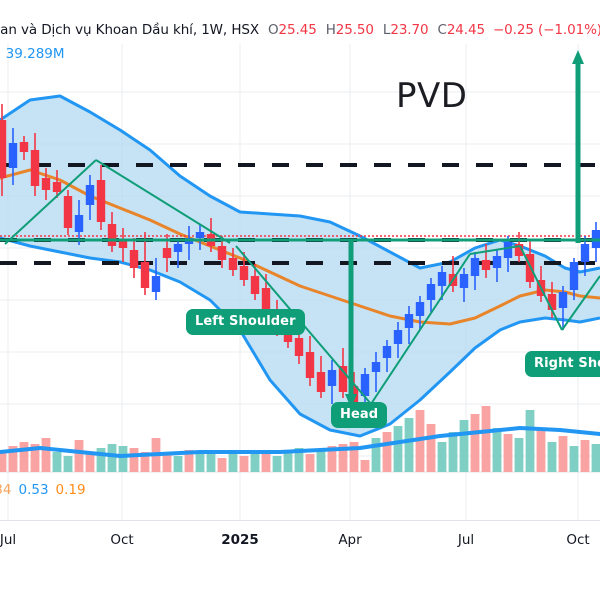 The width and height of the screenshot is (600, 600). Describe the element at coordinates (129, 30) in the screenshot. I see `symbol-title: oan và Dịch vụ Khoan Dầu khí, 1W, HSX` at that location.